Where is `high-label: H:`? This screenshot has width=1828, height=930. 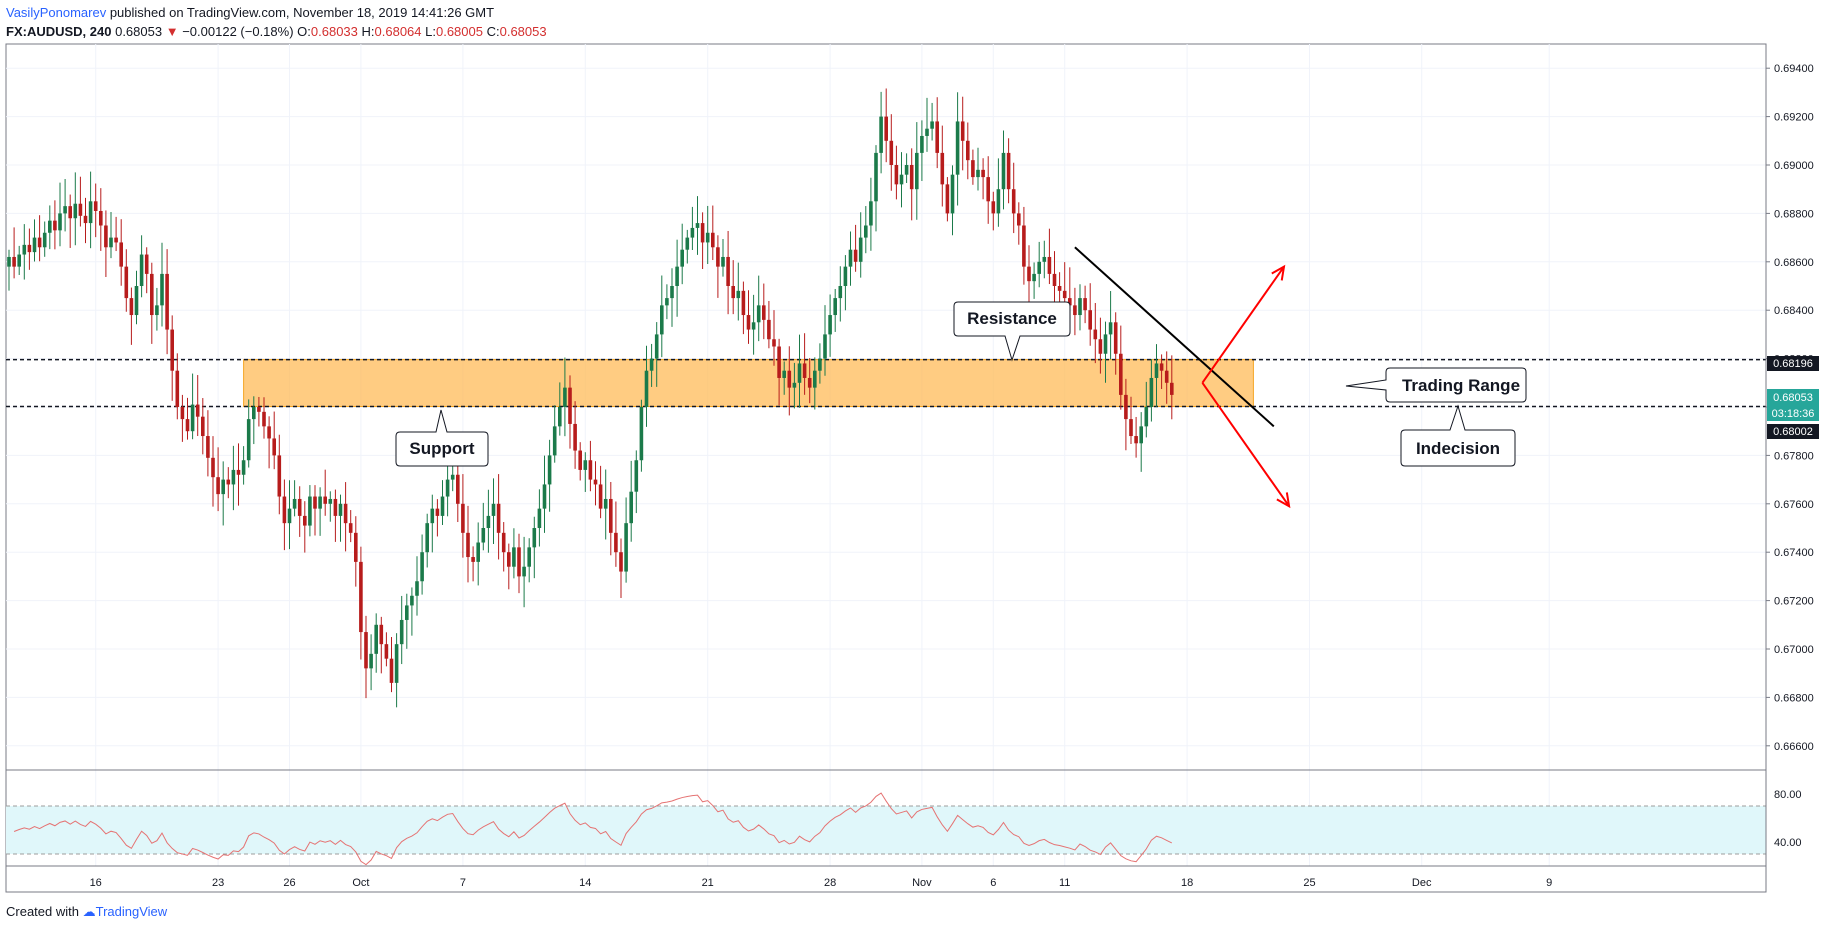 high-label: H: is located at coordinates (368, 31).